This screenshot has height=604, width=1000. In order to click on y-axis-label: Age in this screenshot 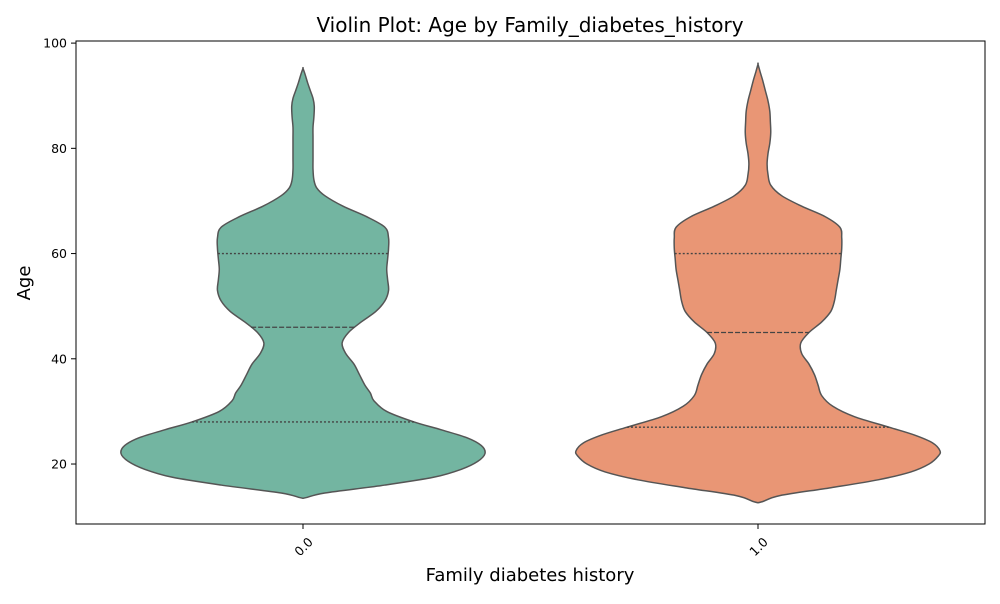, I will do `click(24, 283)`.